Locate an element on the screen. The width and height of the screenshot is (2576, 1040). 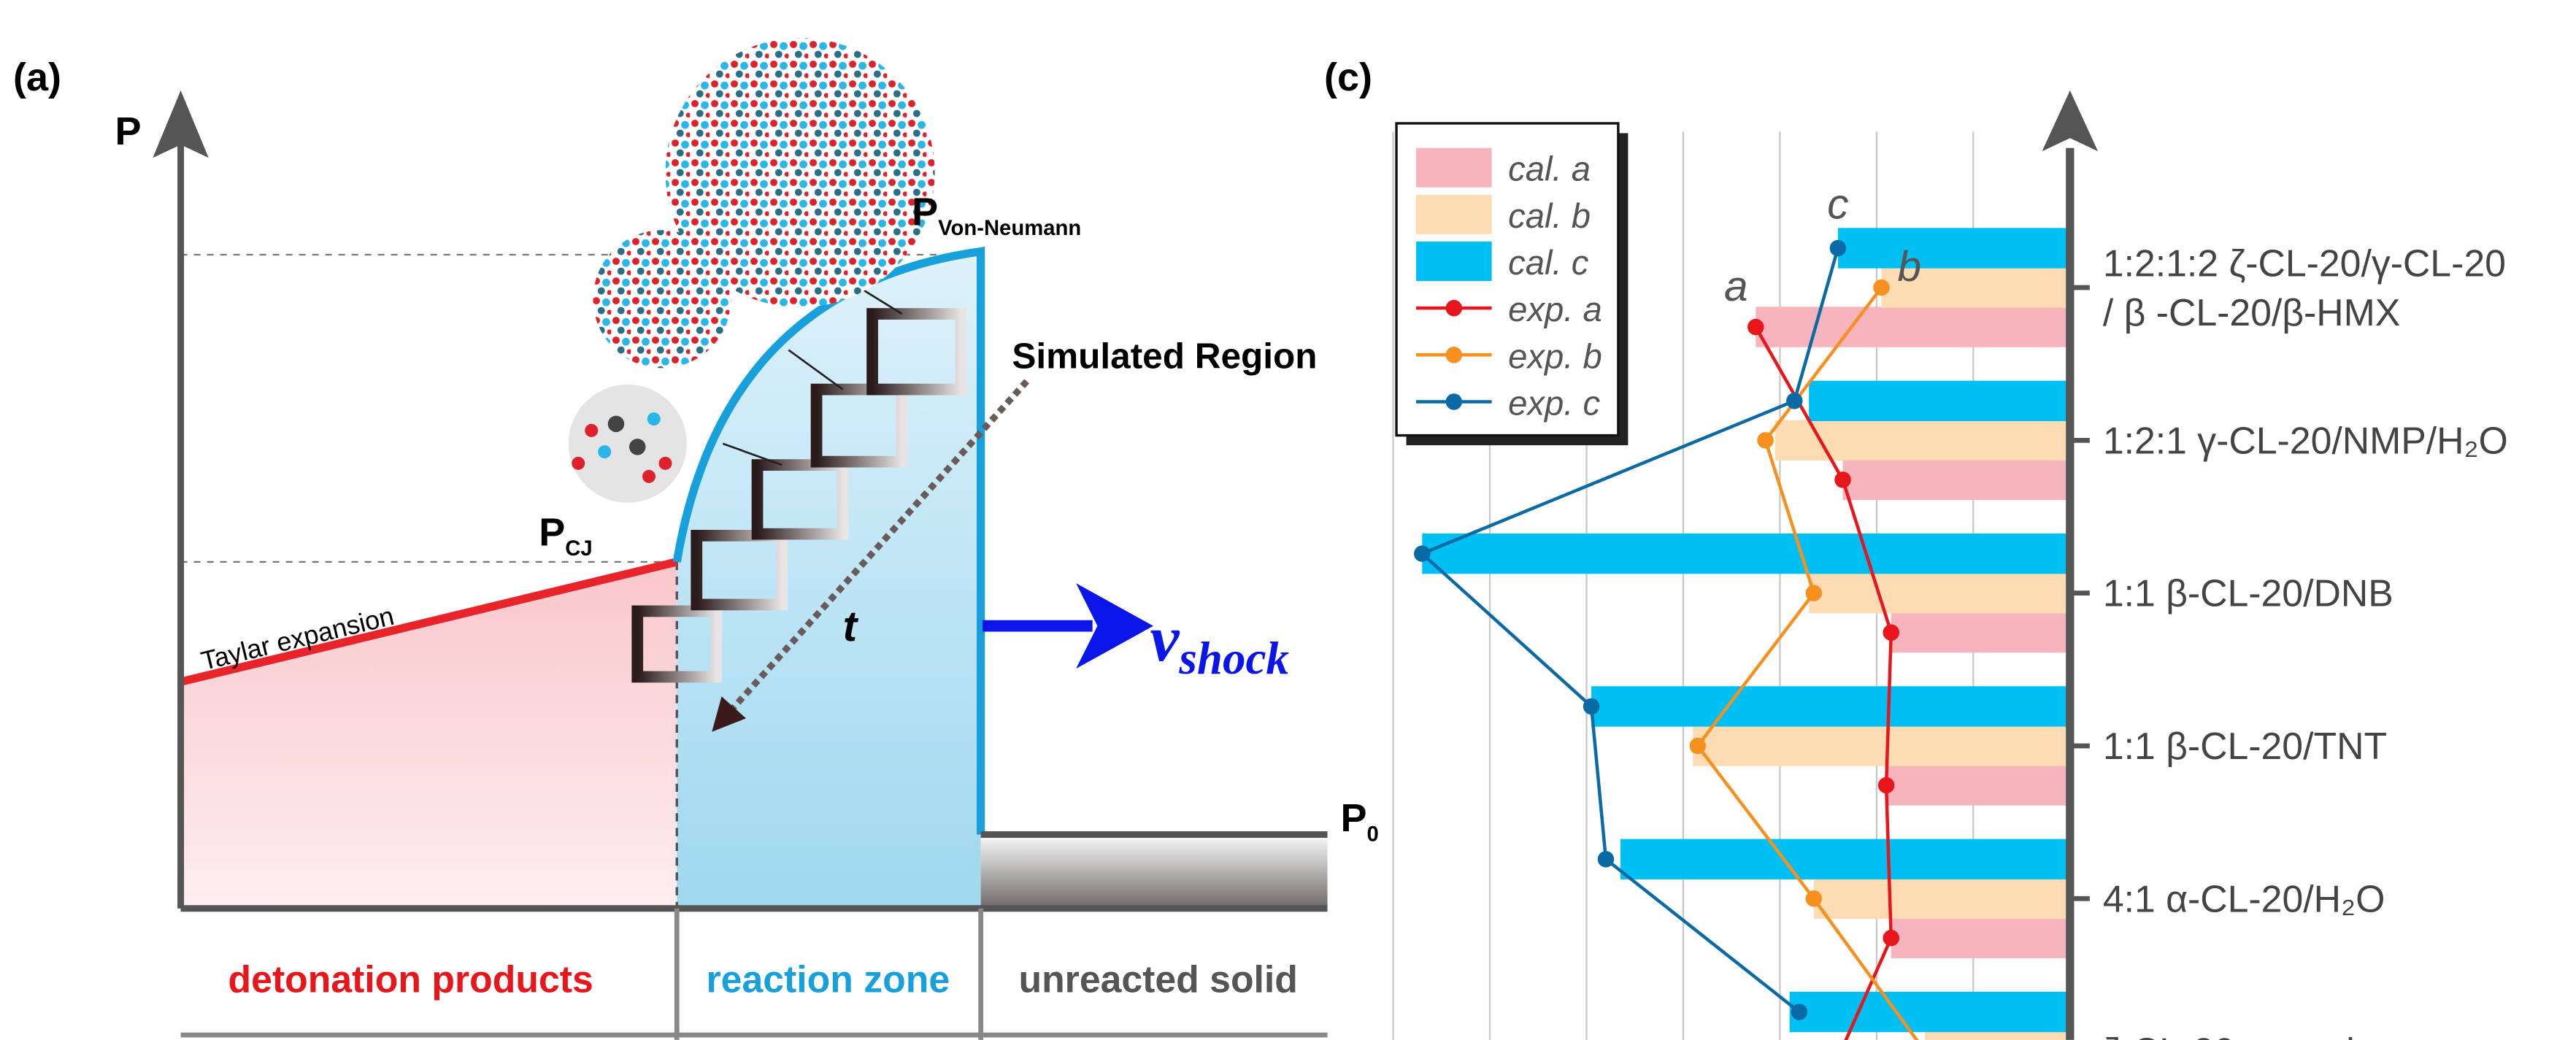
label-sub: 0 is located at coordinates (1373, 834).